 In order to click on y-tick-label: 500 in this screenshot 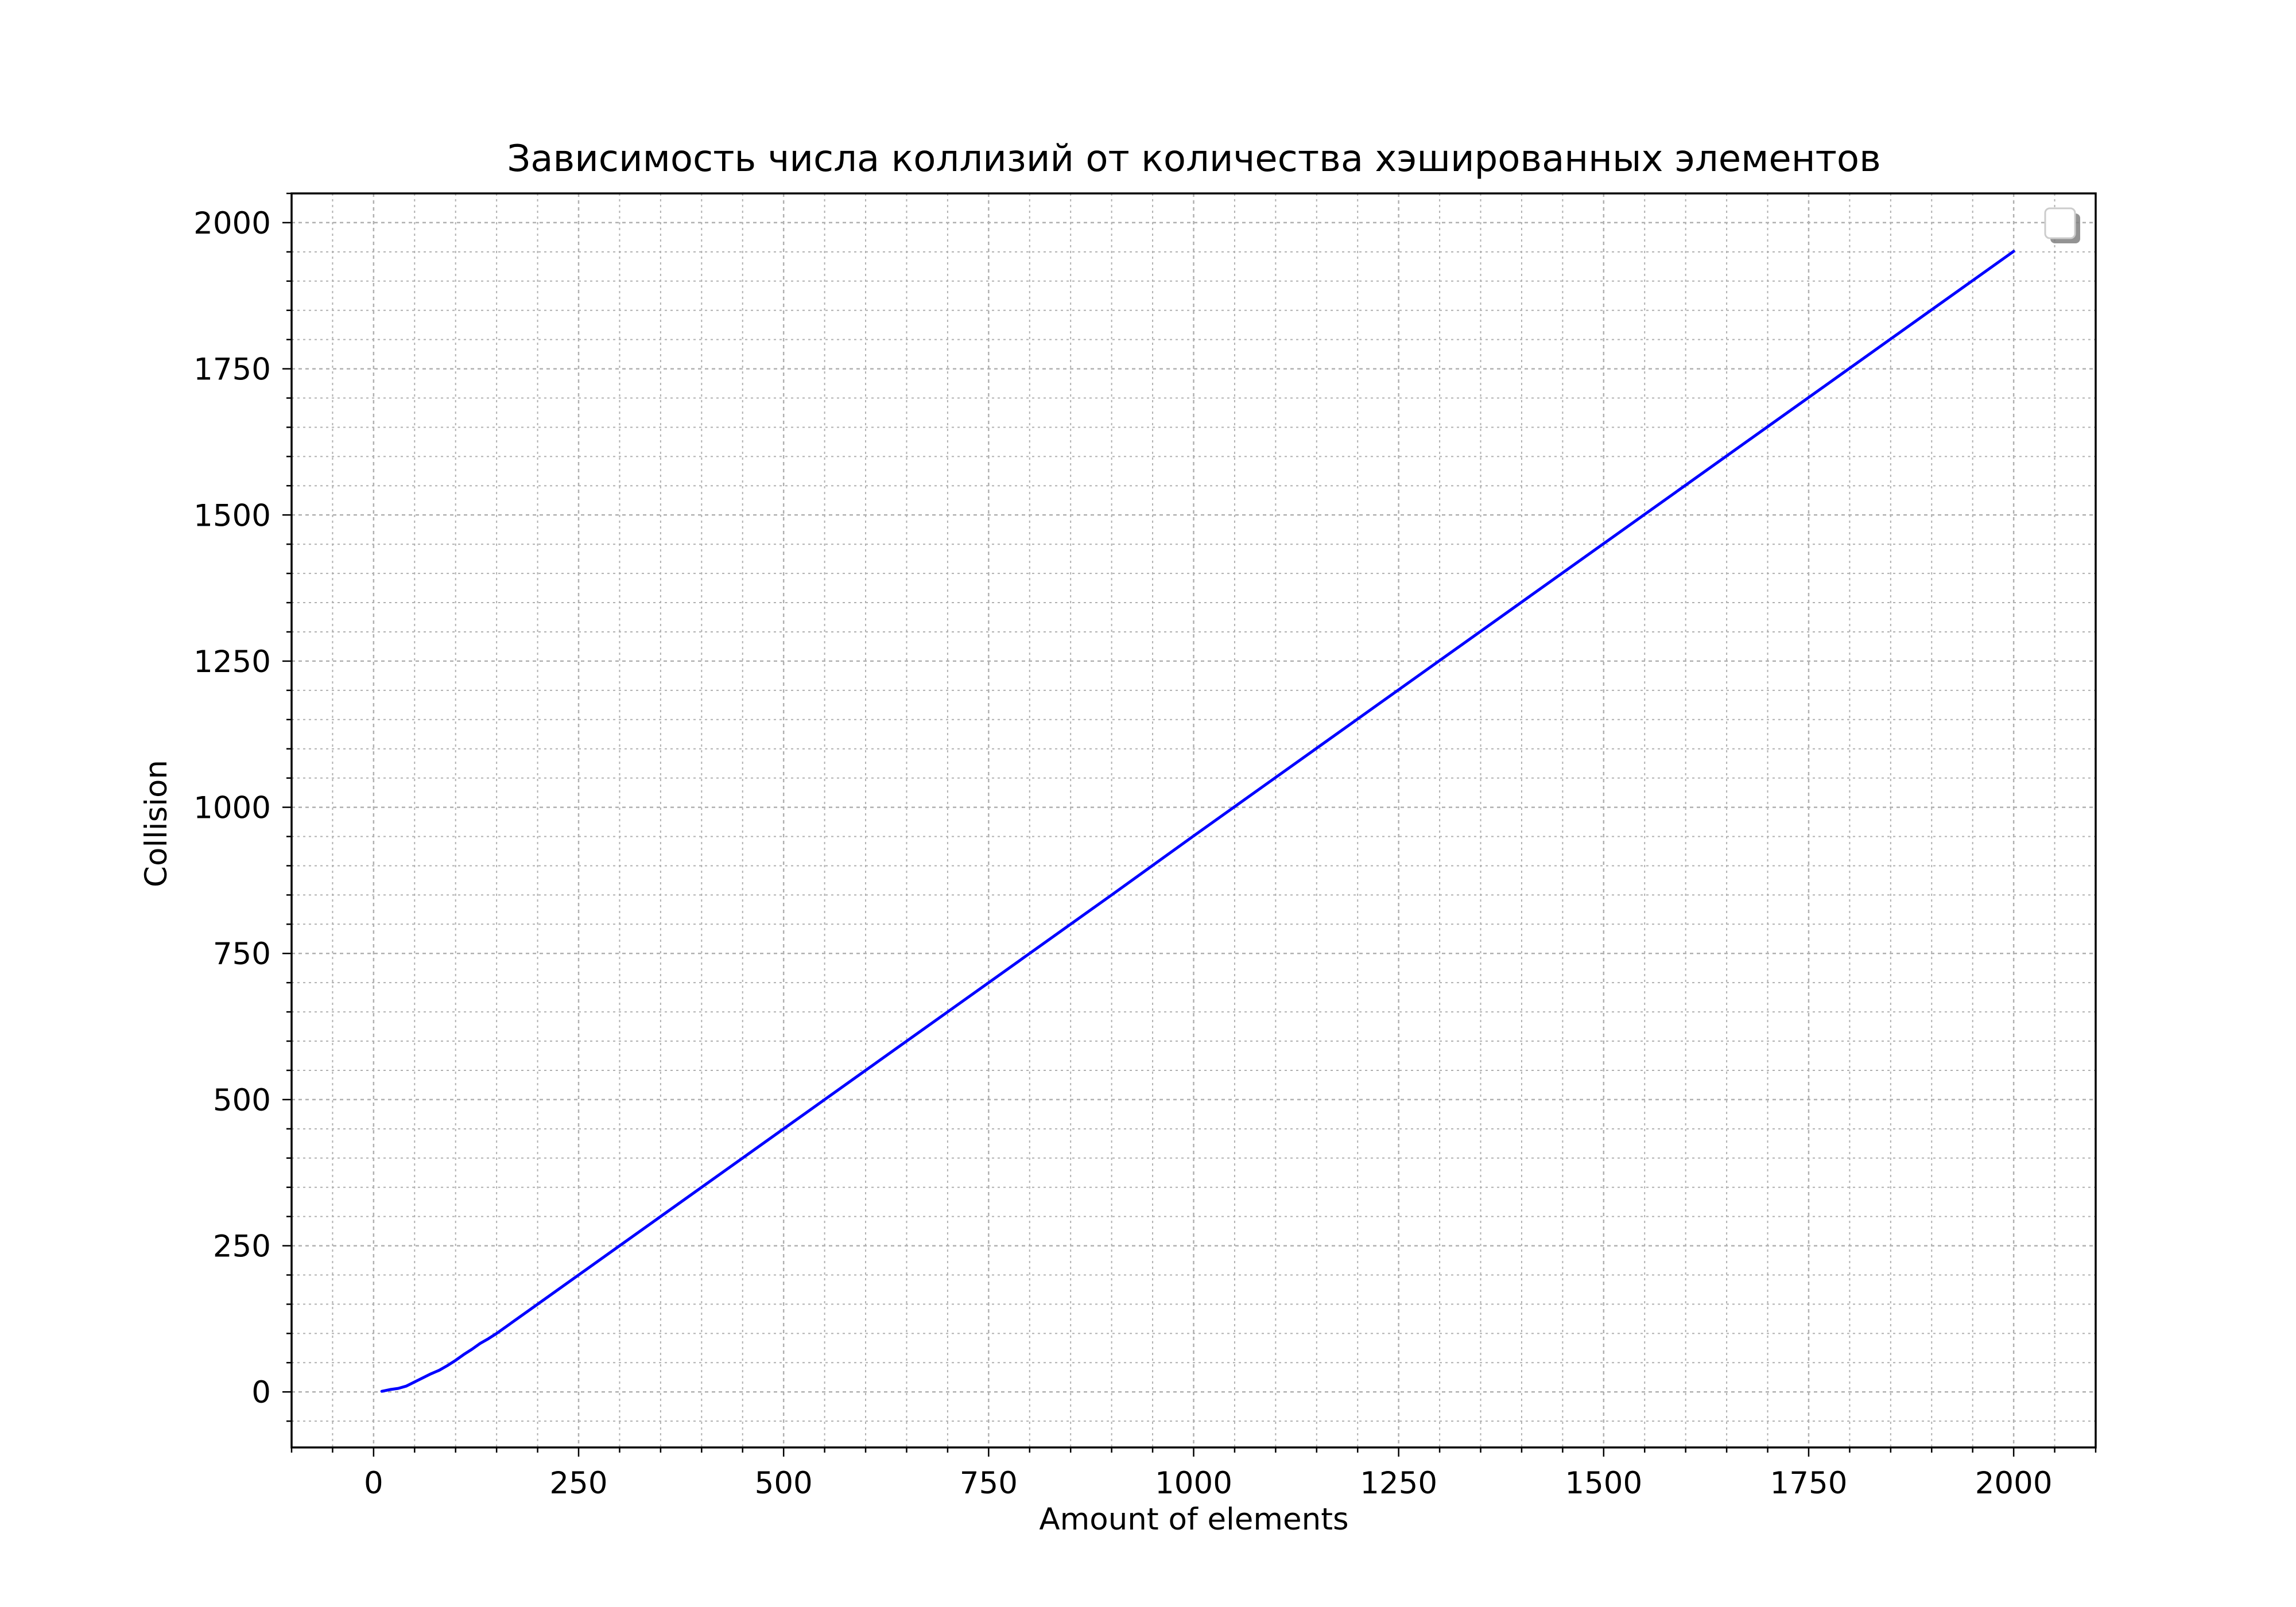, I will do `click(242, 1100)`.